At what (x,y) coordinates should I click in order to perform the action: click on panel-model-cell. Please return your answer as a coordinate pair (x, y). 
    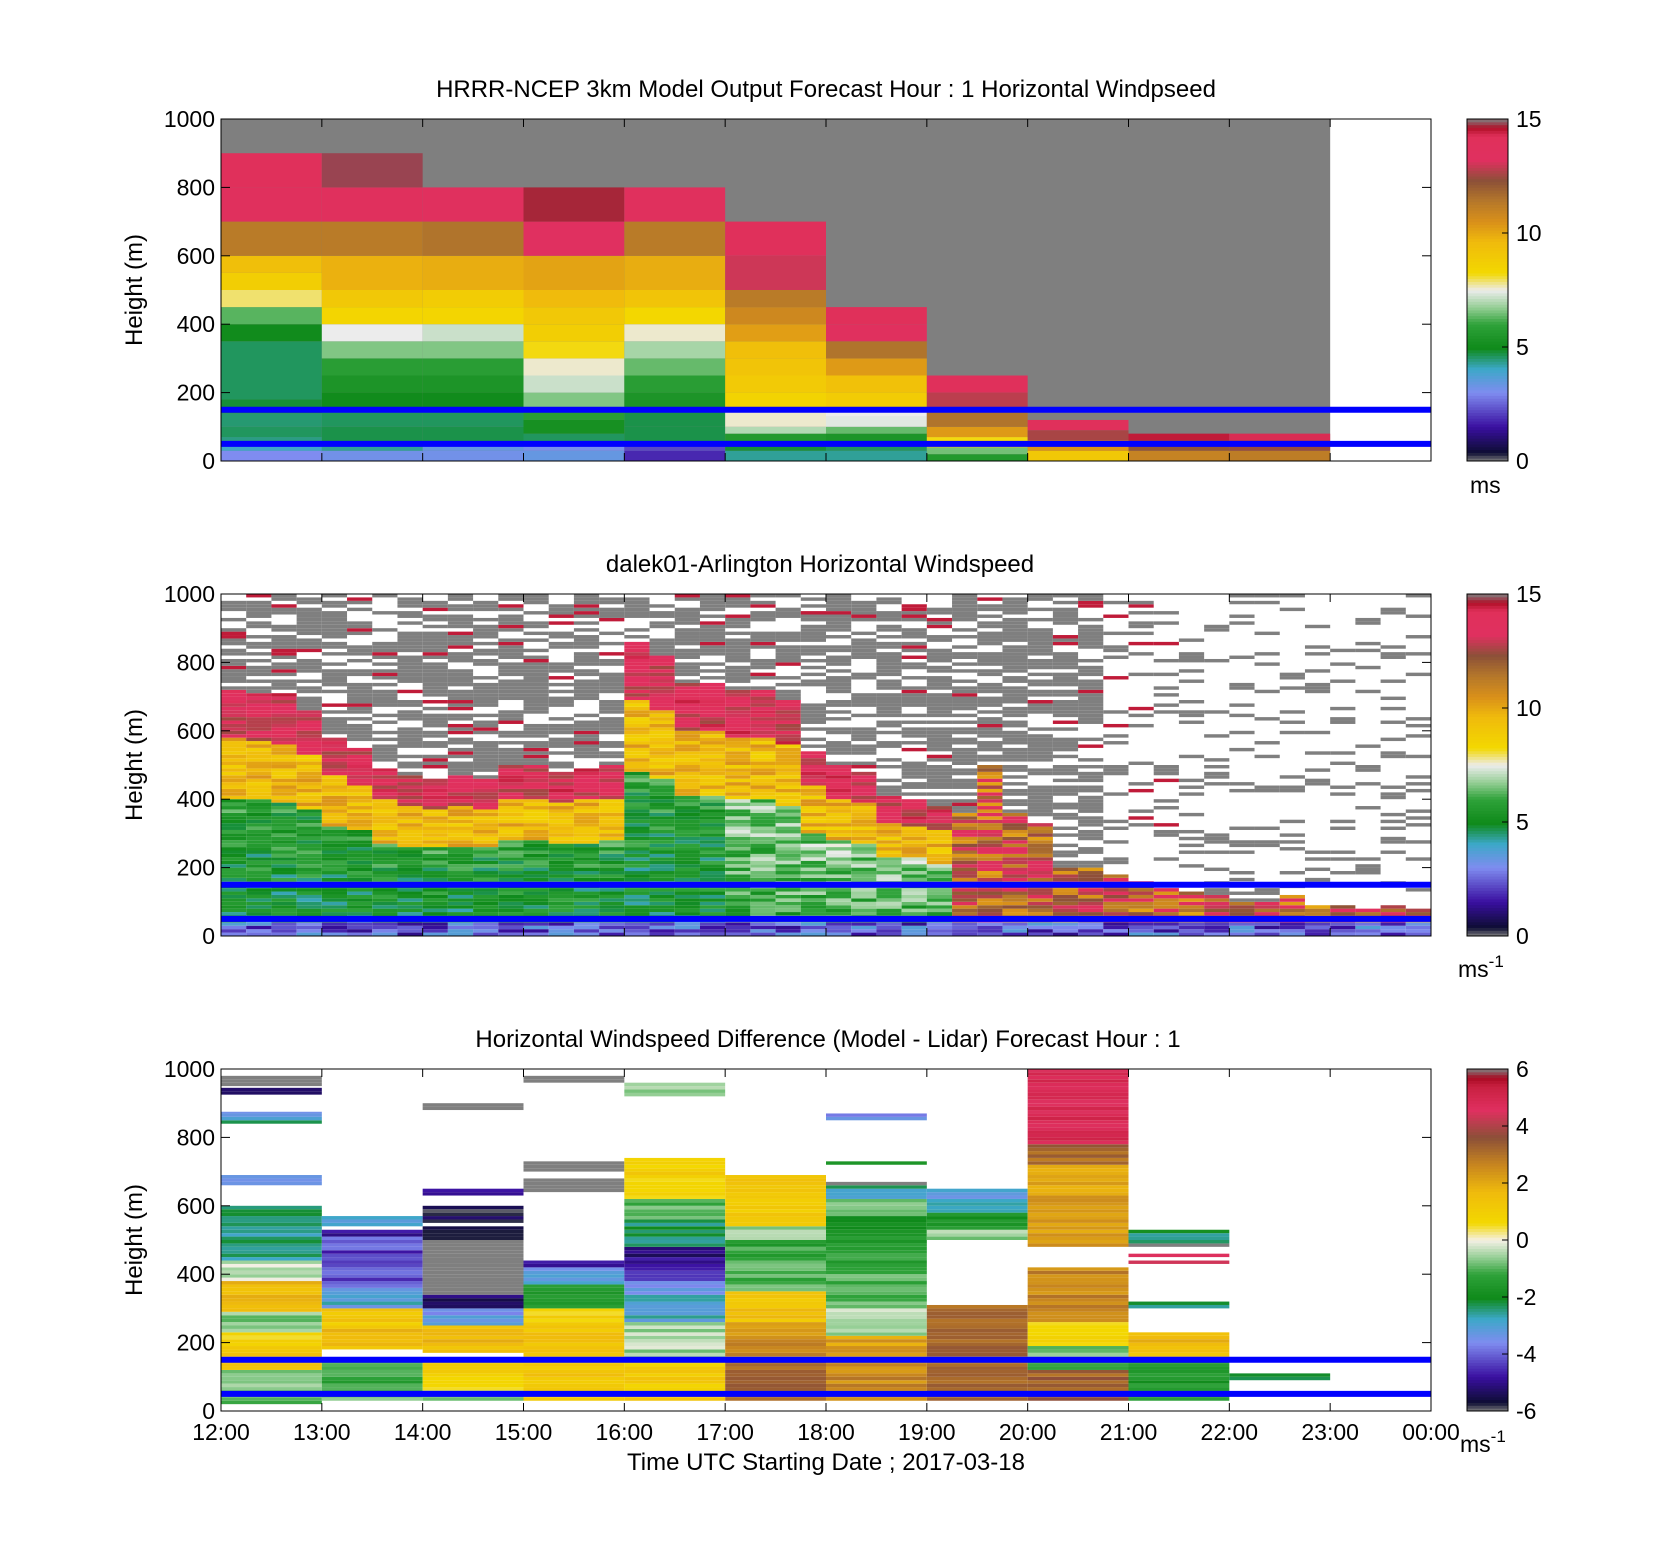
    Looking at the image, I should click on (574, 299).